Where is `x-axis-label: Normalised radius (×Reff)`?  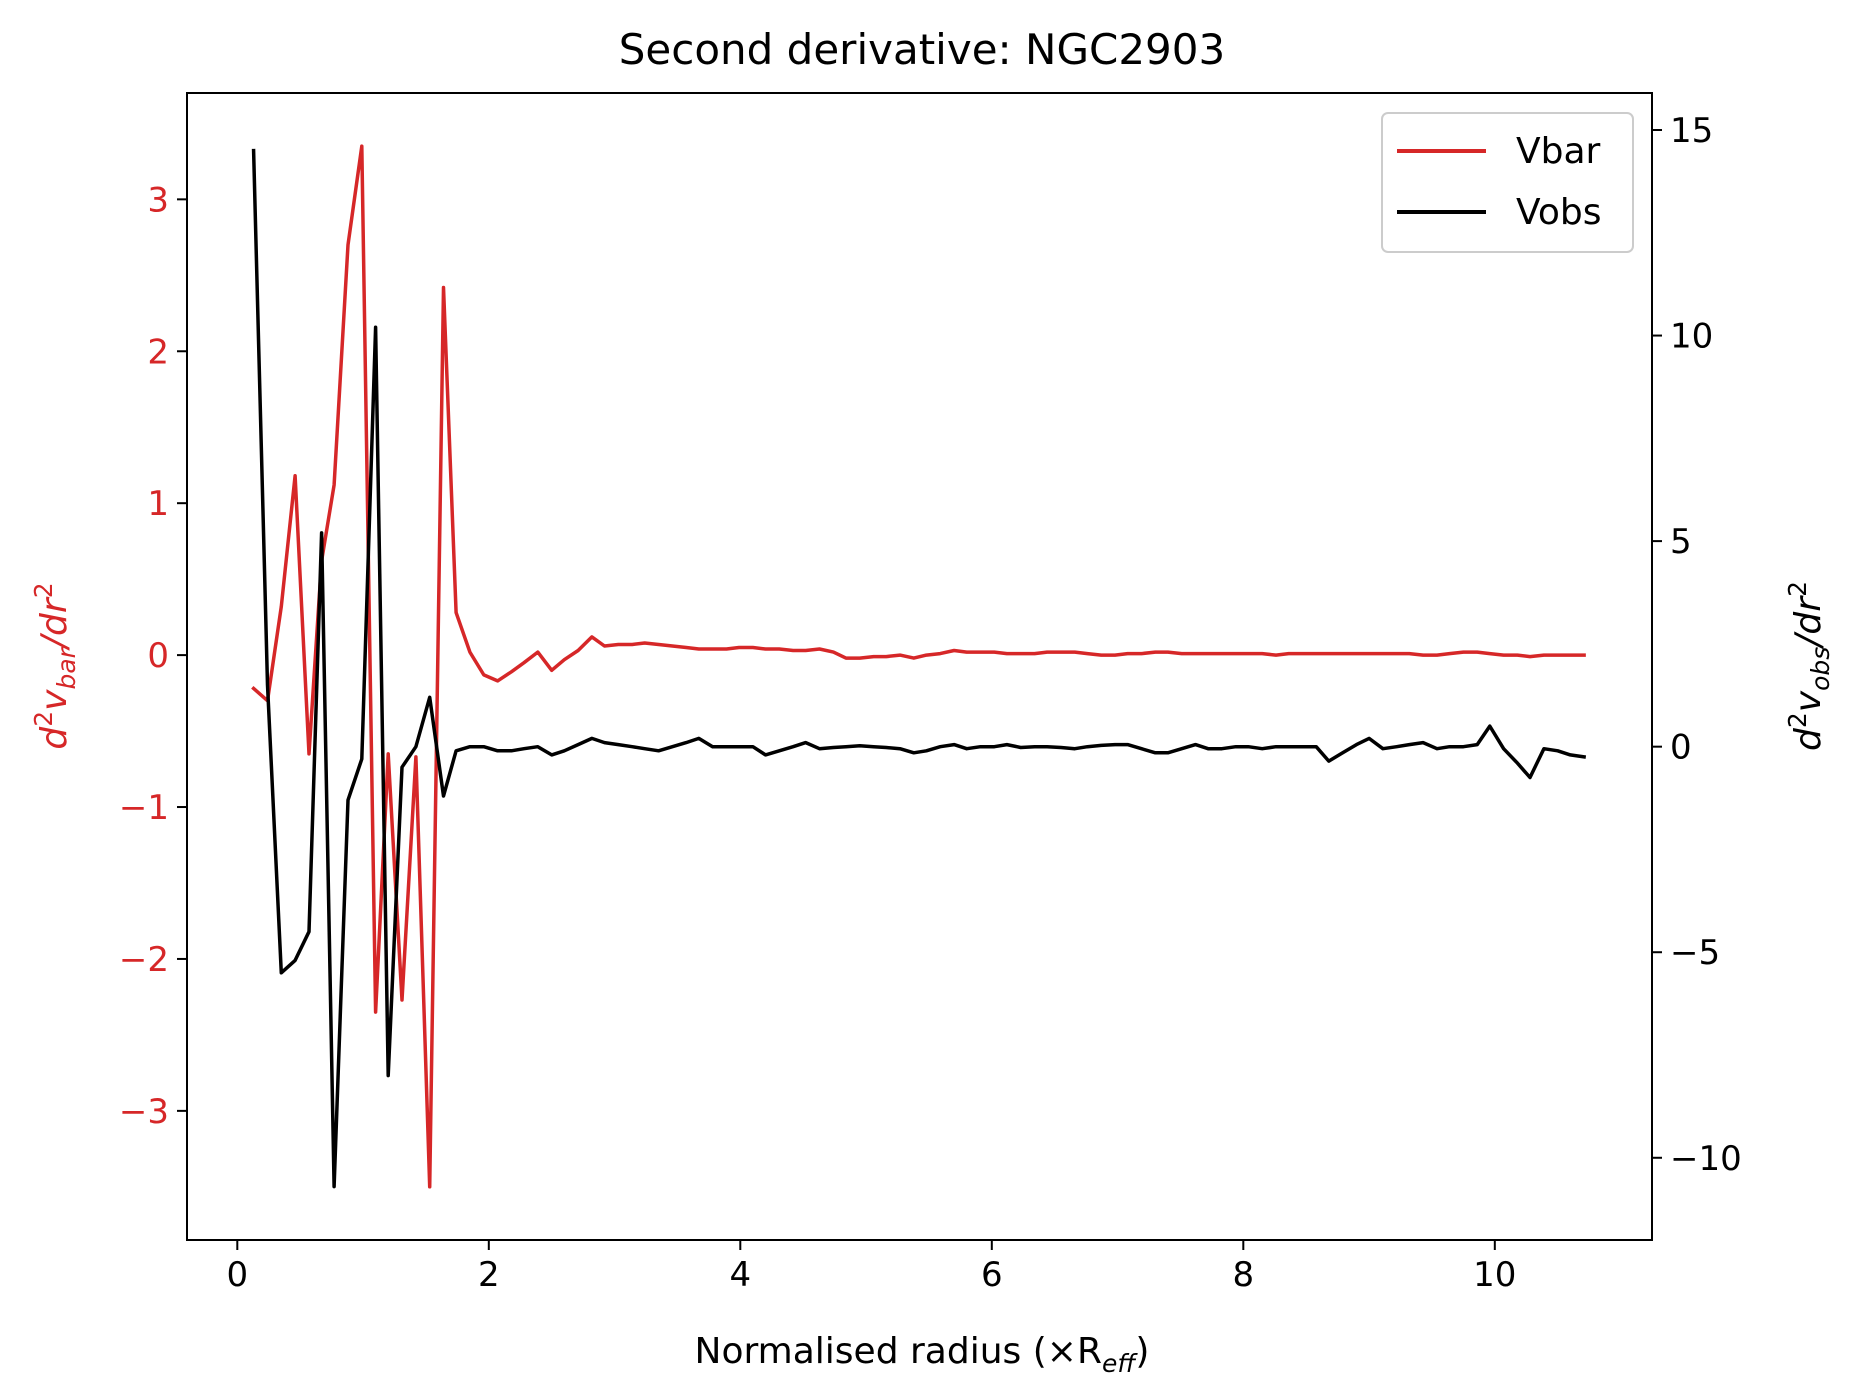
x-axis-label: Normalised radius (×Reff) is located at coordinates (922, 1354).